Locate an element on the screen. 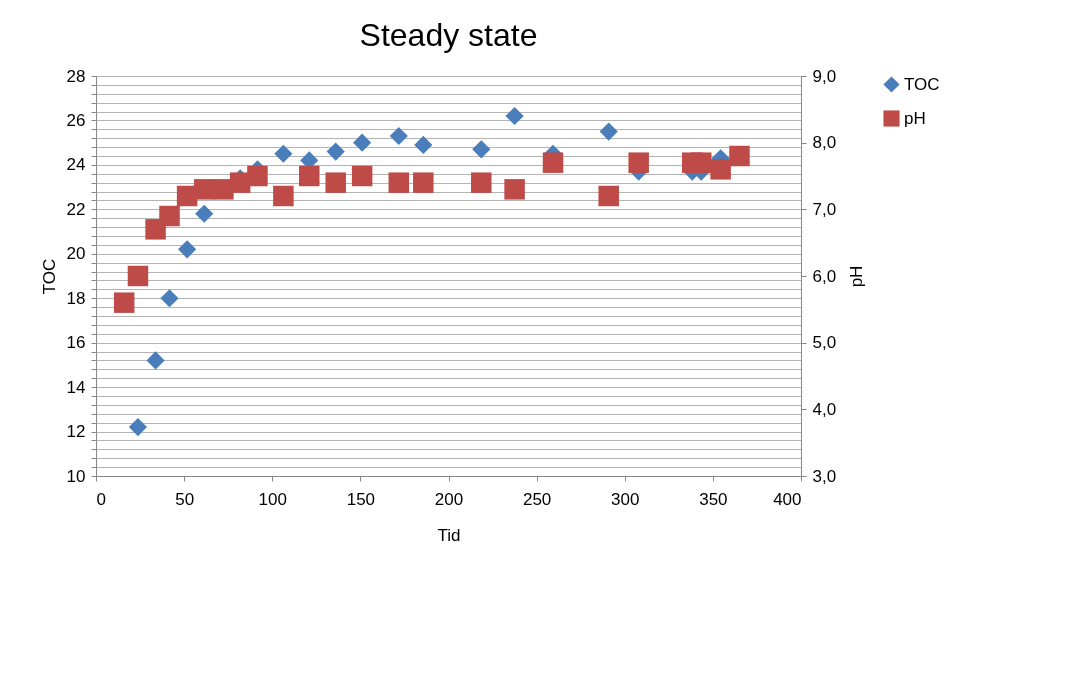 The width and height of the screenshot is (1091, 681). x-tick-label: 200 is located at coordinates (449, 499).